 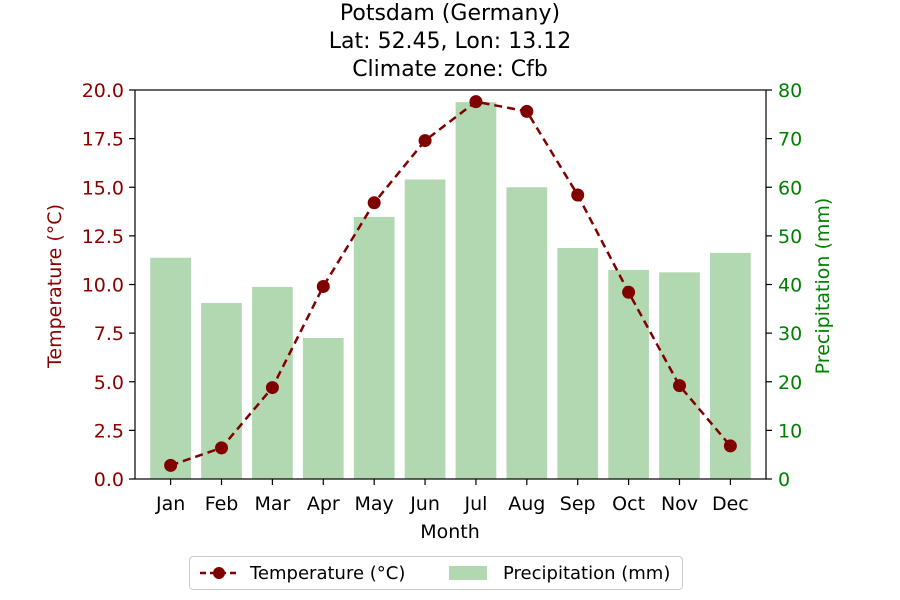 What do you see at coordinates (436, 573) in the screenshot?
I see `chart-legend: Temperature (°C) Precipitation (mm)` at bounding box center [436, 573].